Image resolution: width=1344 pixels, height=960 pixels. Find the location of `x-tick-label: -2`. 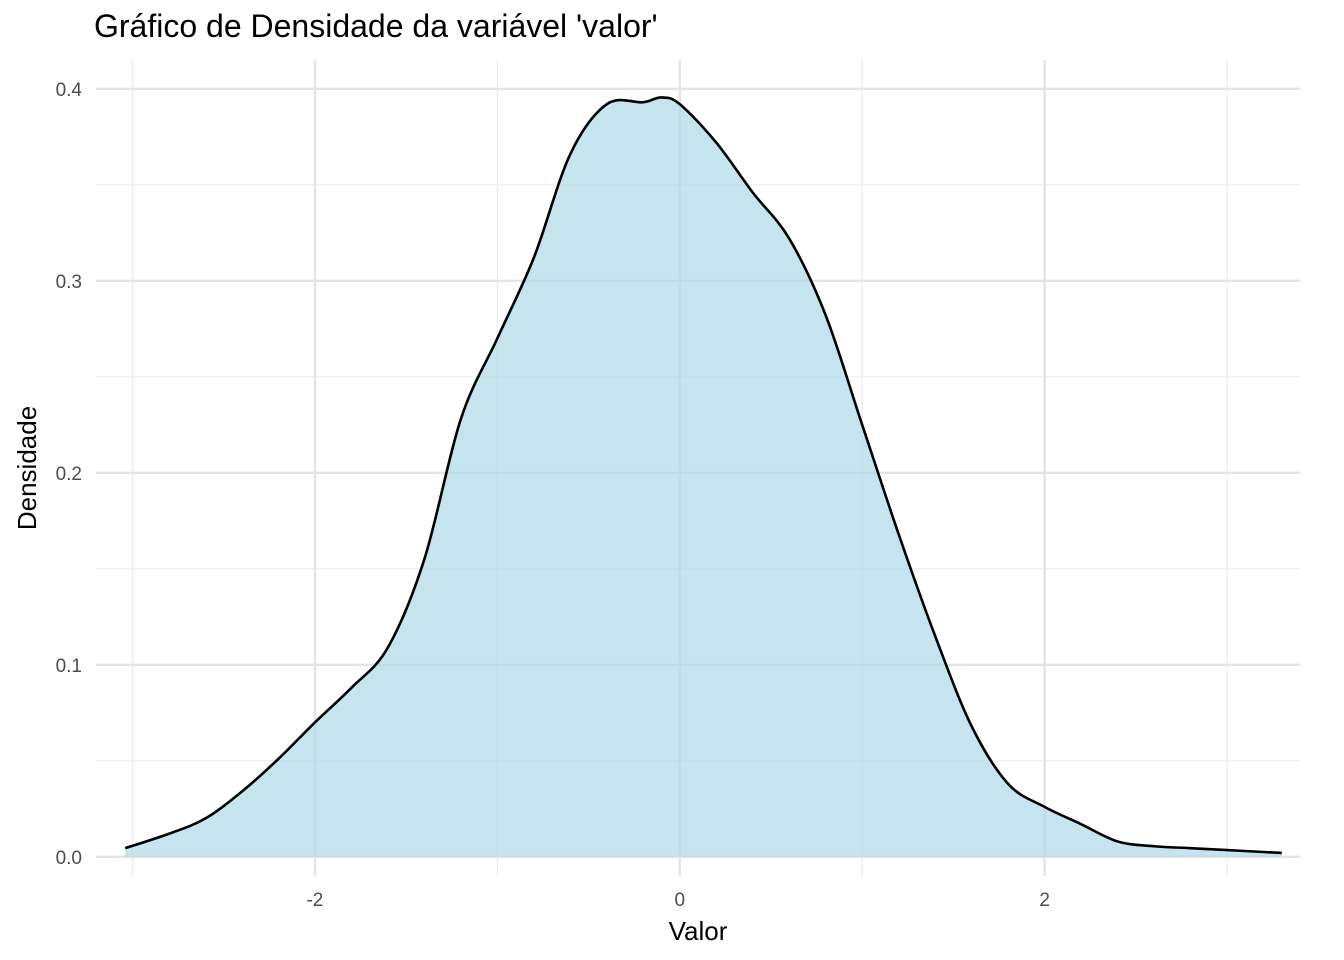

x-tick-label: -2 is located at coordinates (314, 900).